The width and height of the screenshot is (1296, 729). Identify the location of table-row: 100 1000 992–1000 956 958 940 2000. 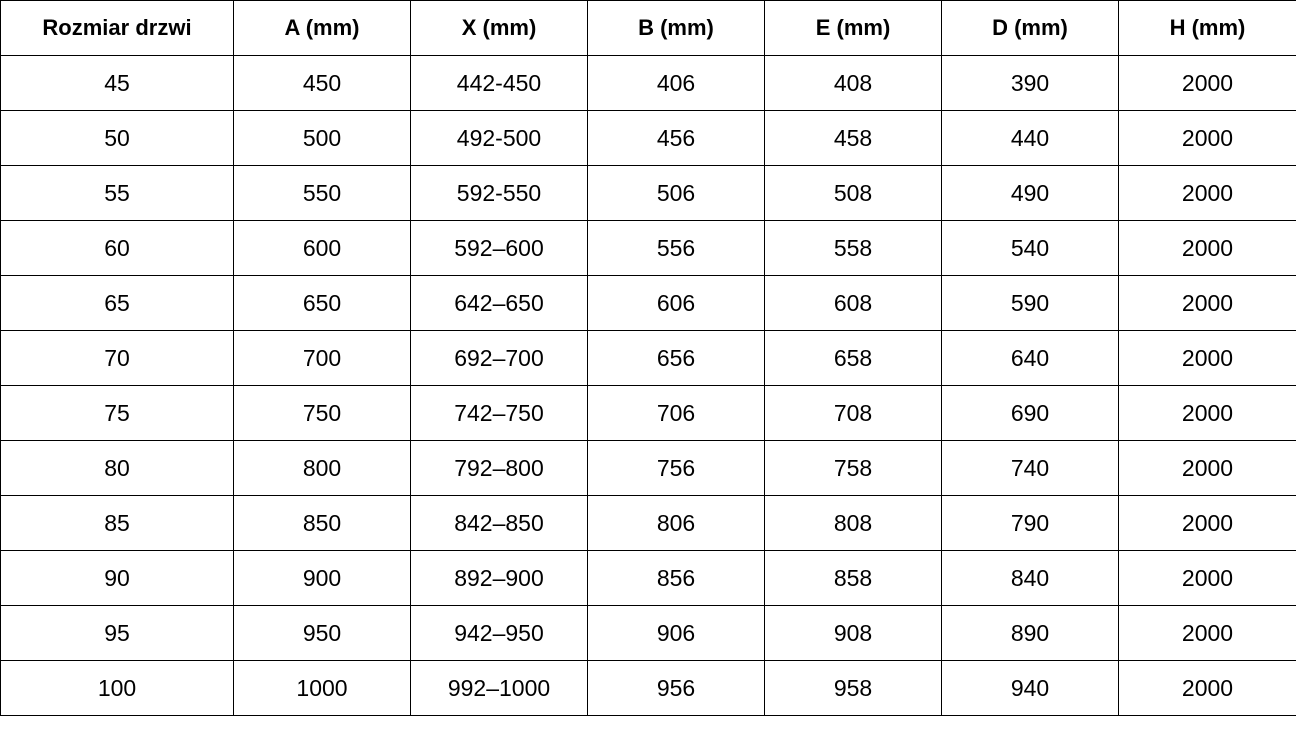
(648, 688).